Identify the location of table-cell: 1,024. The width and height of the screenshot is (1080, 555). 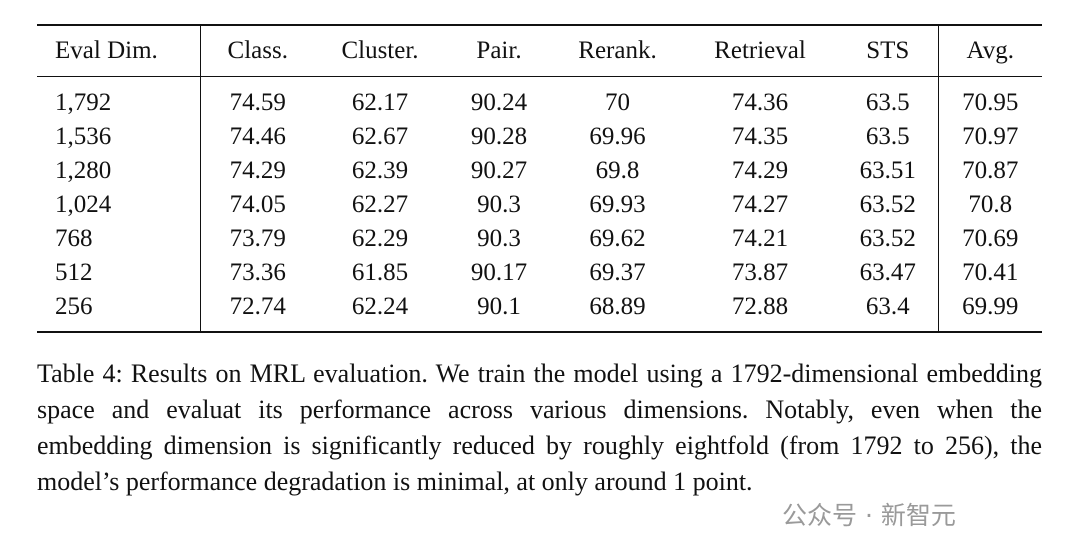
(119, 205).